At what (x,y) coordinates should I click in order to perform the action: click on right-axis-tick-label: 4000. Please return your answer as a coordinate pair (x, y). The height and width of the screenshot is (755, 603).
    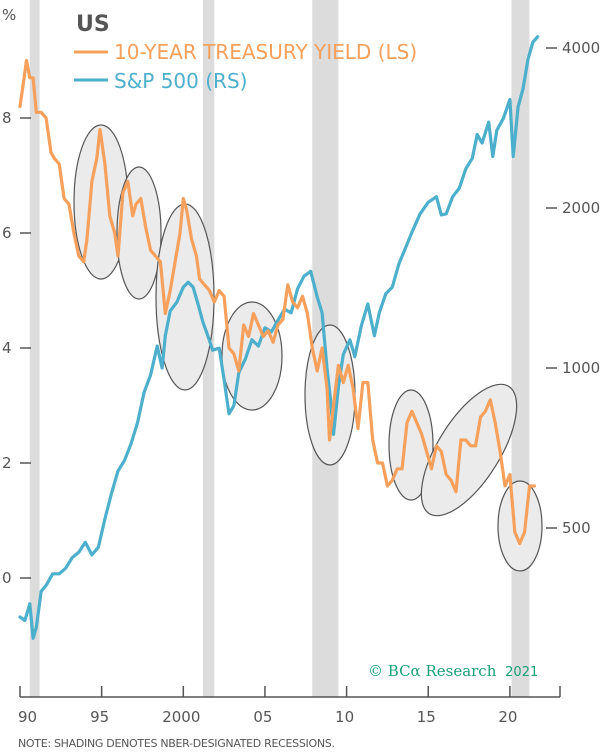
    Looking at the image, I should click on (581, 48).